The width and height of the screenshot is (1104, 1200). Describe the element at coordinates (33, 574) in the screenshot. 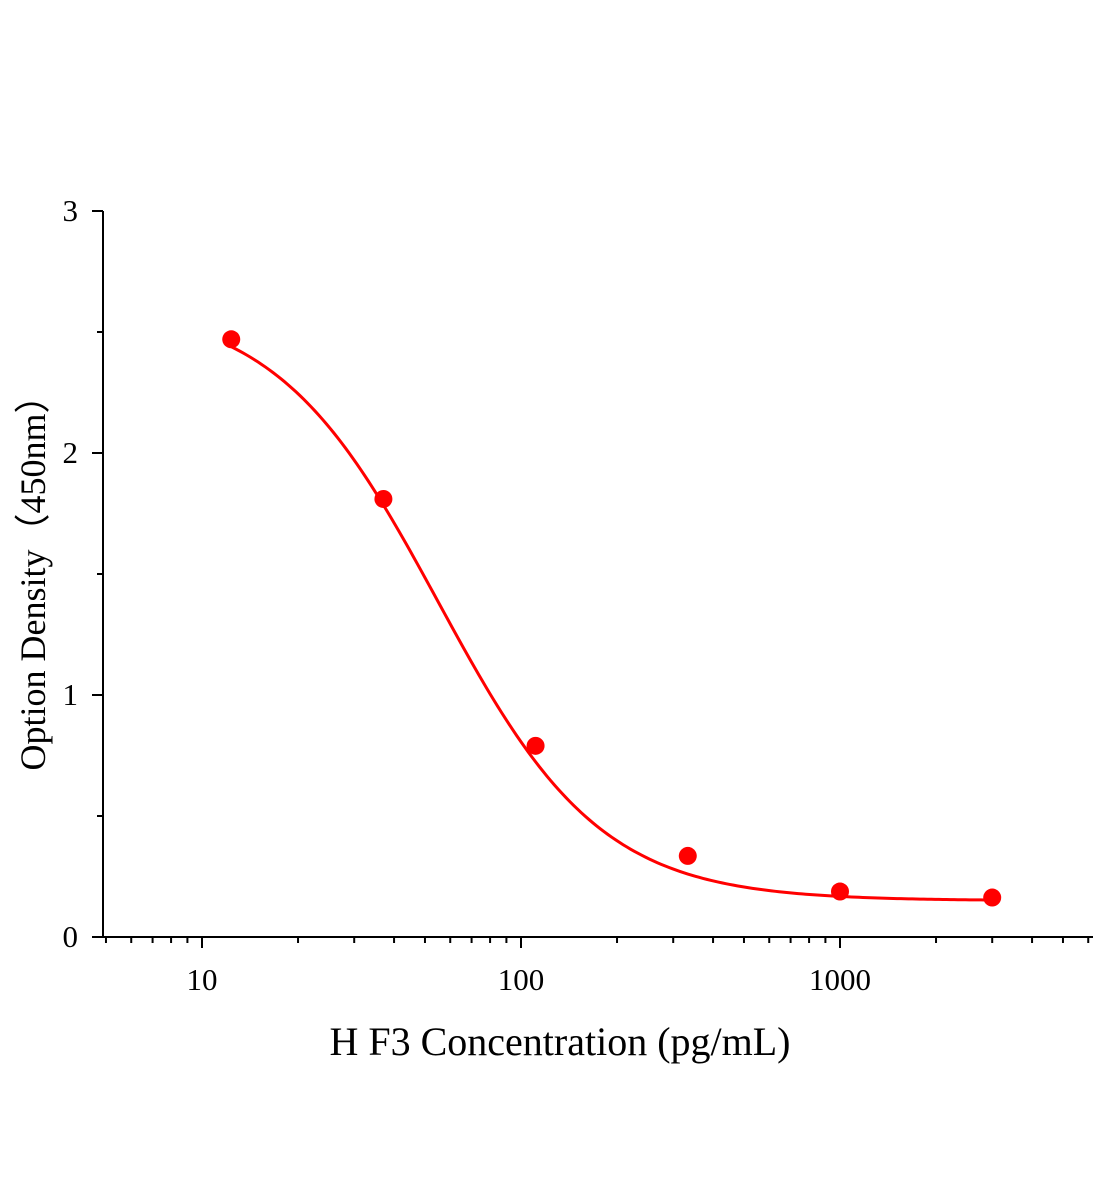

I see `y-axis-title: Option Density（450nm）` at that location.